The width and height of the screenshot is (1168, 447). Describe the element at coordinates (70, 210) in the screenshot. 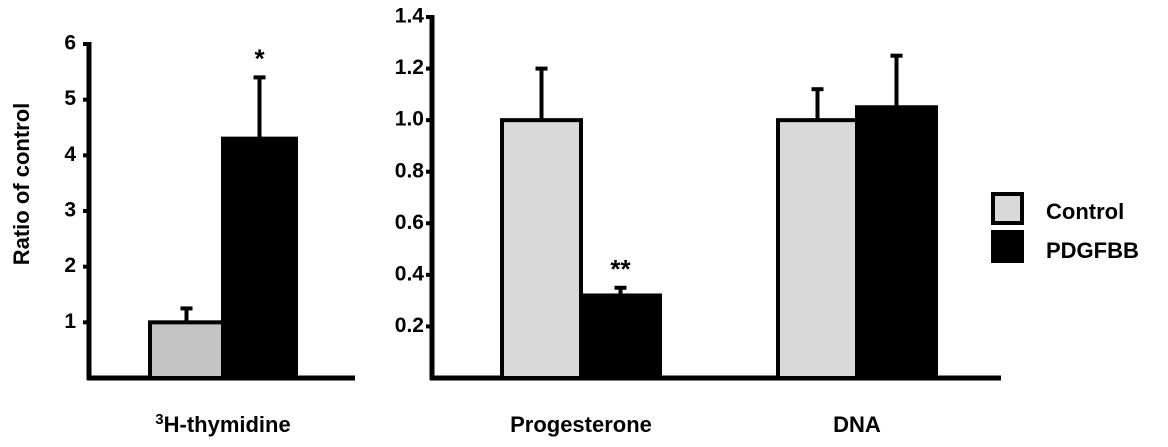

I see `y-tick-label: 3` at that location.